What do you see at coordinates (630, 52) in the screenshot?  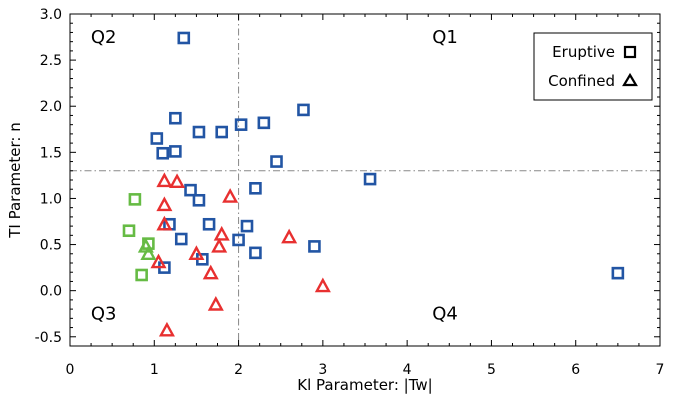 I see `legend-marker-square` at bounding box center [630, 52].